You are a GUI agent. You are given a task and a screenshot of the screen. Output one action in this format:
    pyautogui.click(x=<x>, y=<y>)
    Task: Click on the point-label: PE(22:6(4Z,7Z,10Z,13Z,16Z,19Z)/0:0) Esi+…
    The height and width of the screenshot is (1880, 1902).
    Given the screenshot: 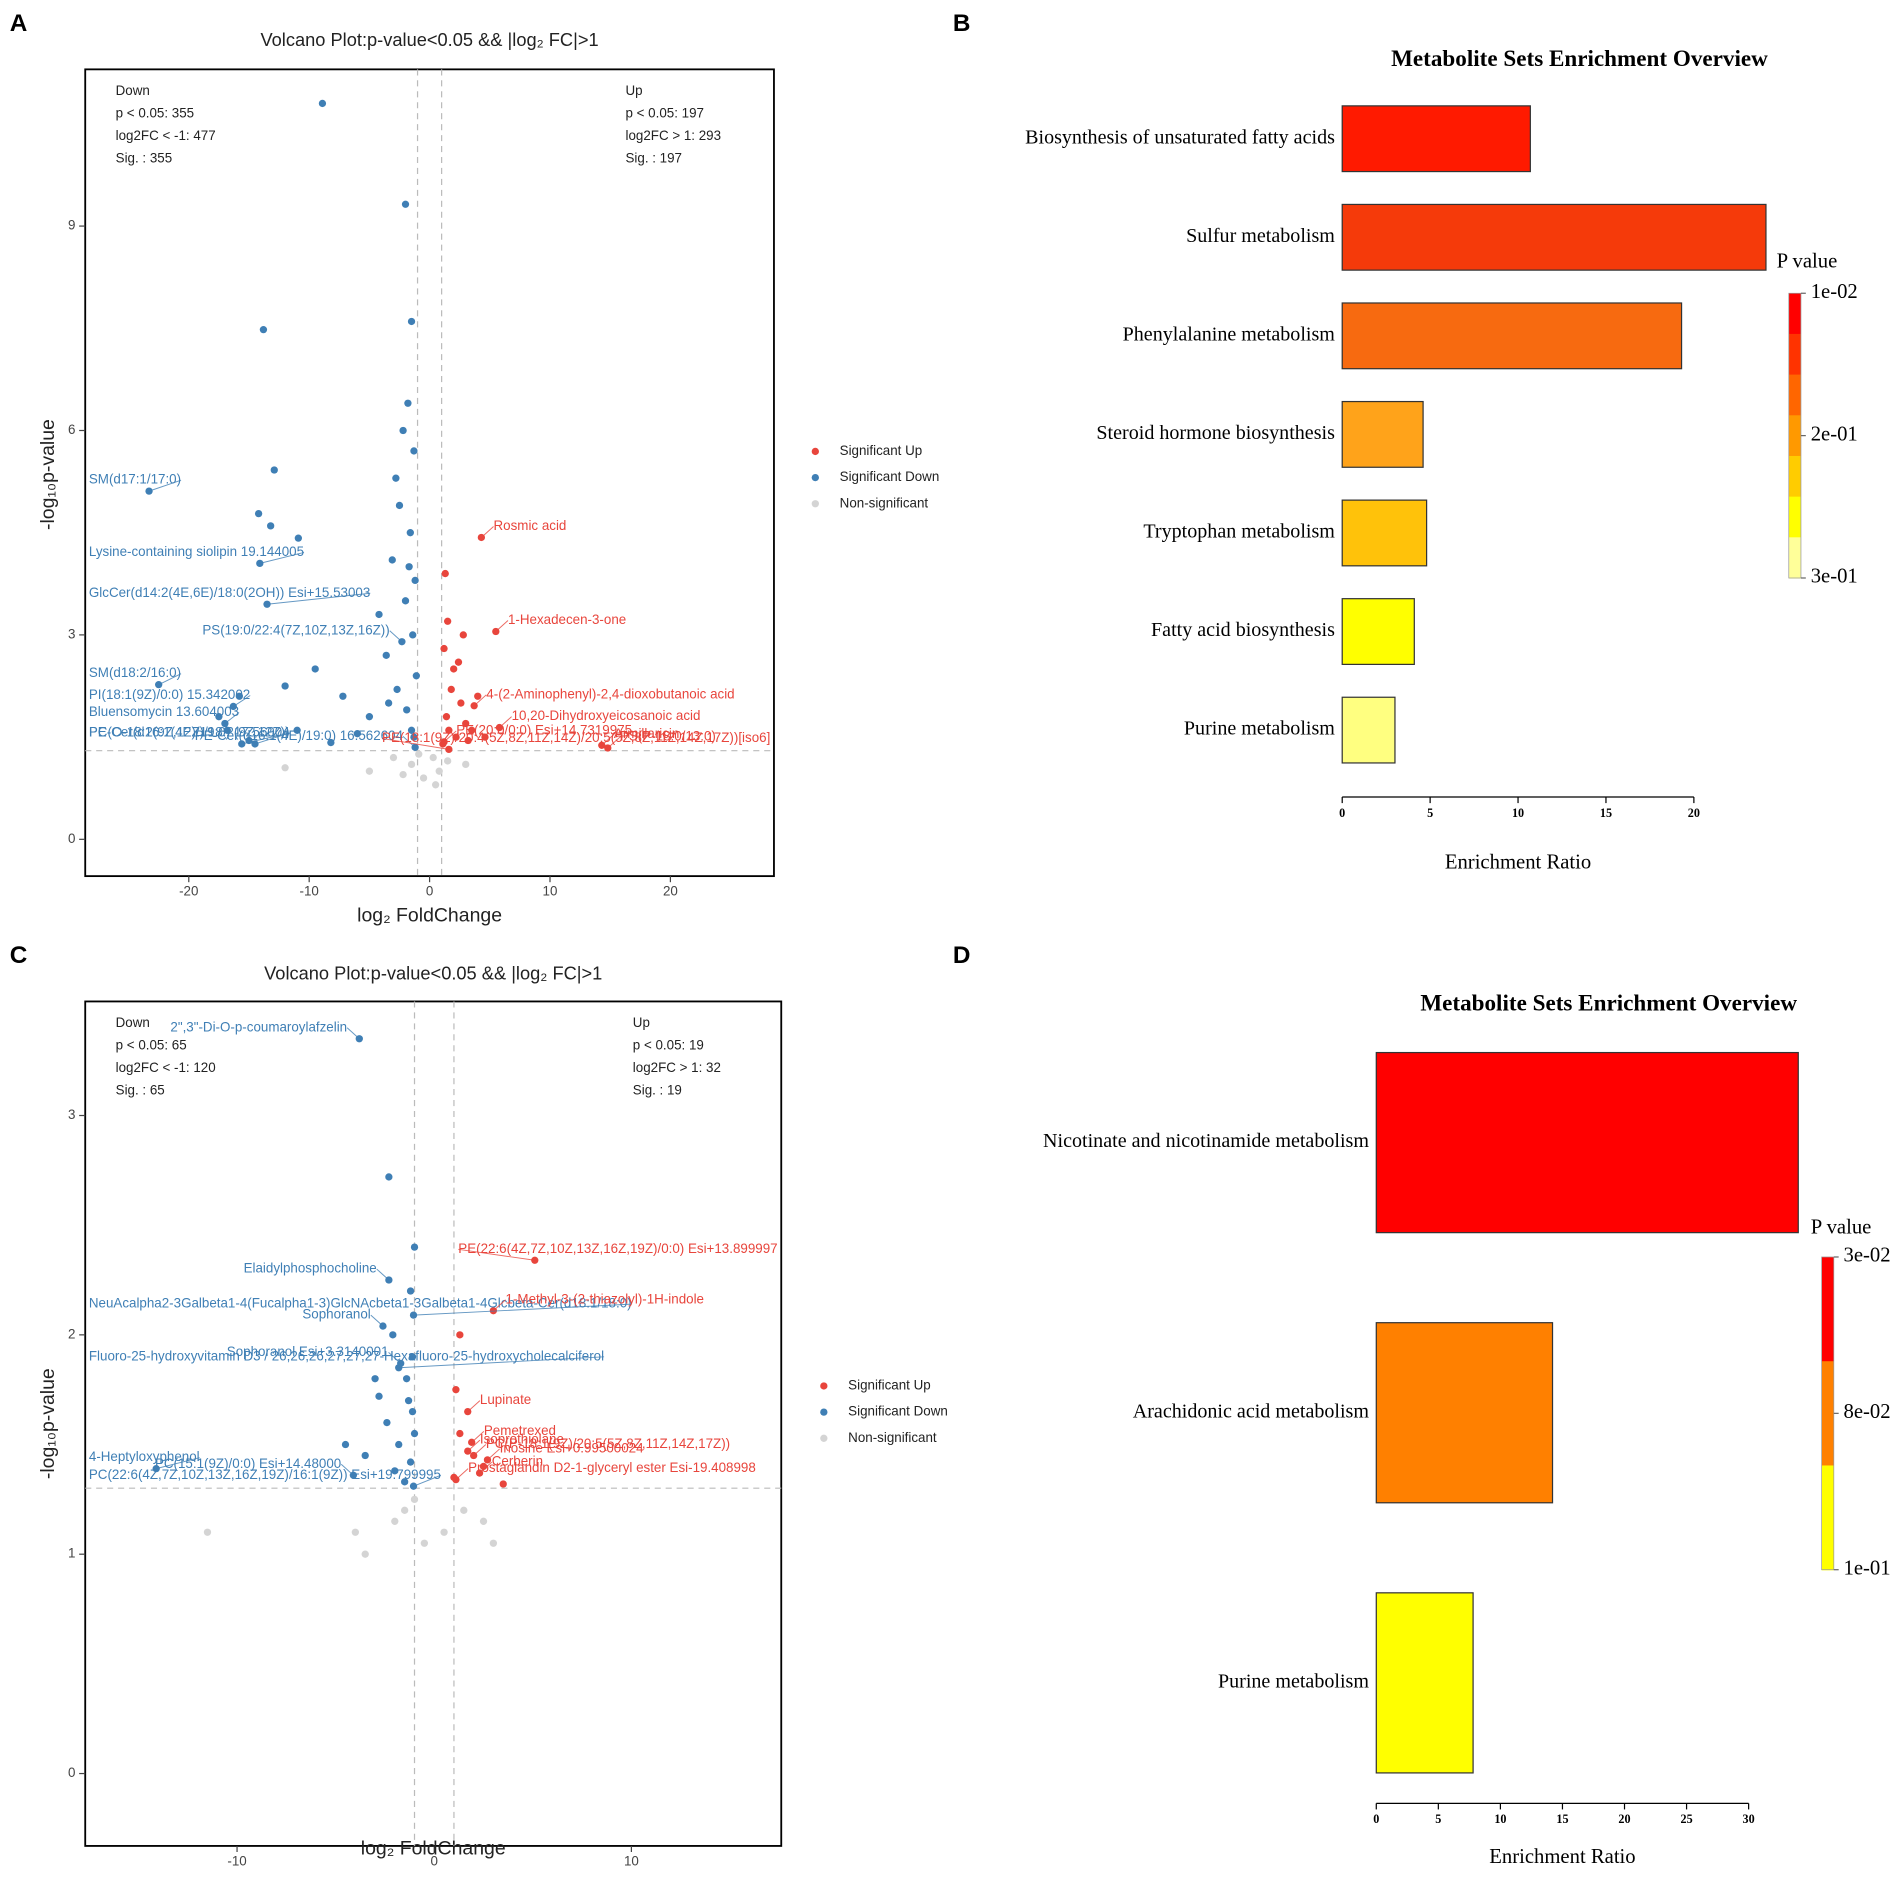 What is the action you would take?
    pyautogui.click(x=617, y=1248)
    